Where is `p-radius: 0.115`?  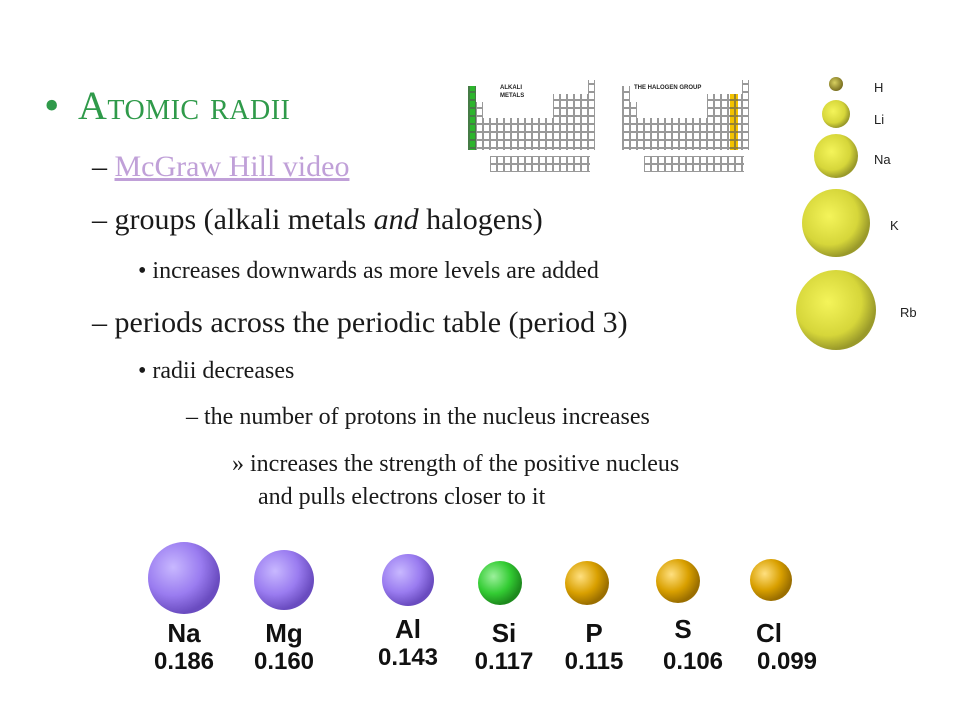
p-radius: 0.115 is located at coordinates (594, 661).